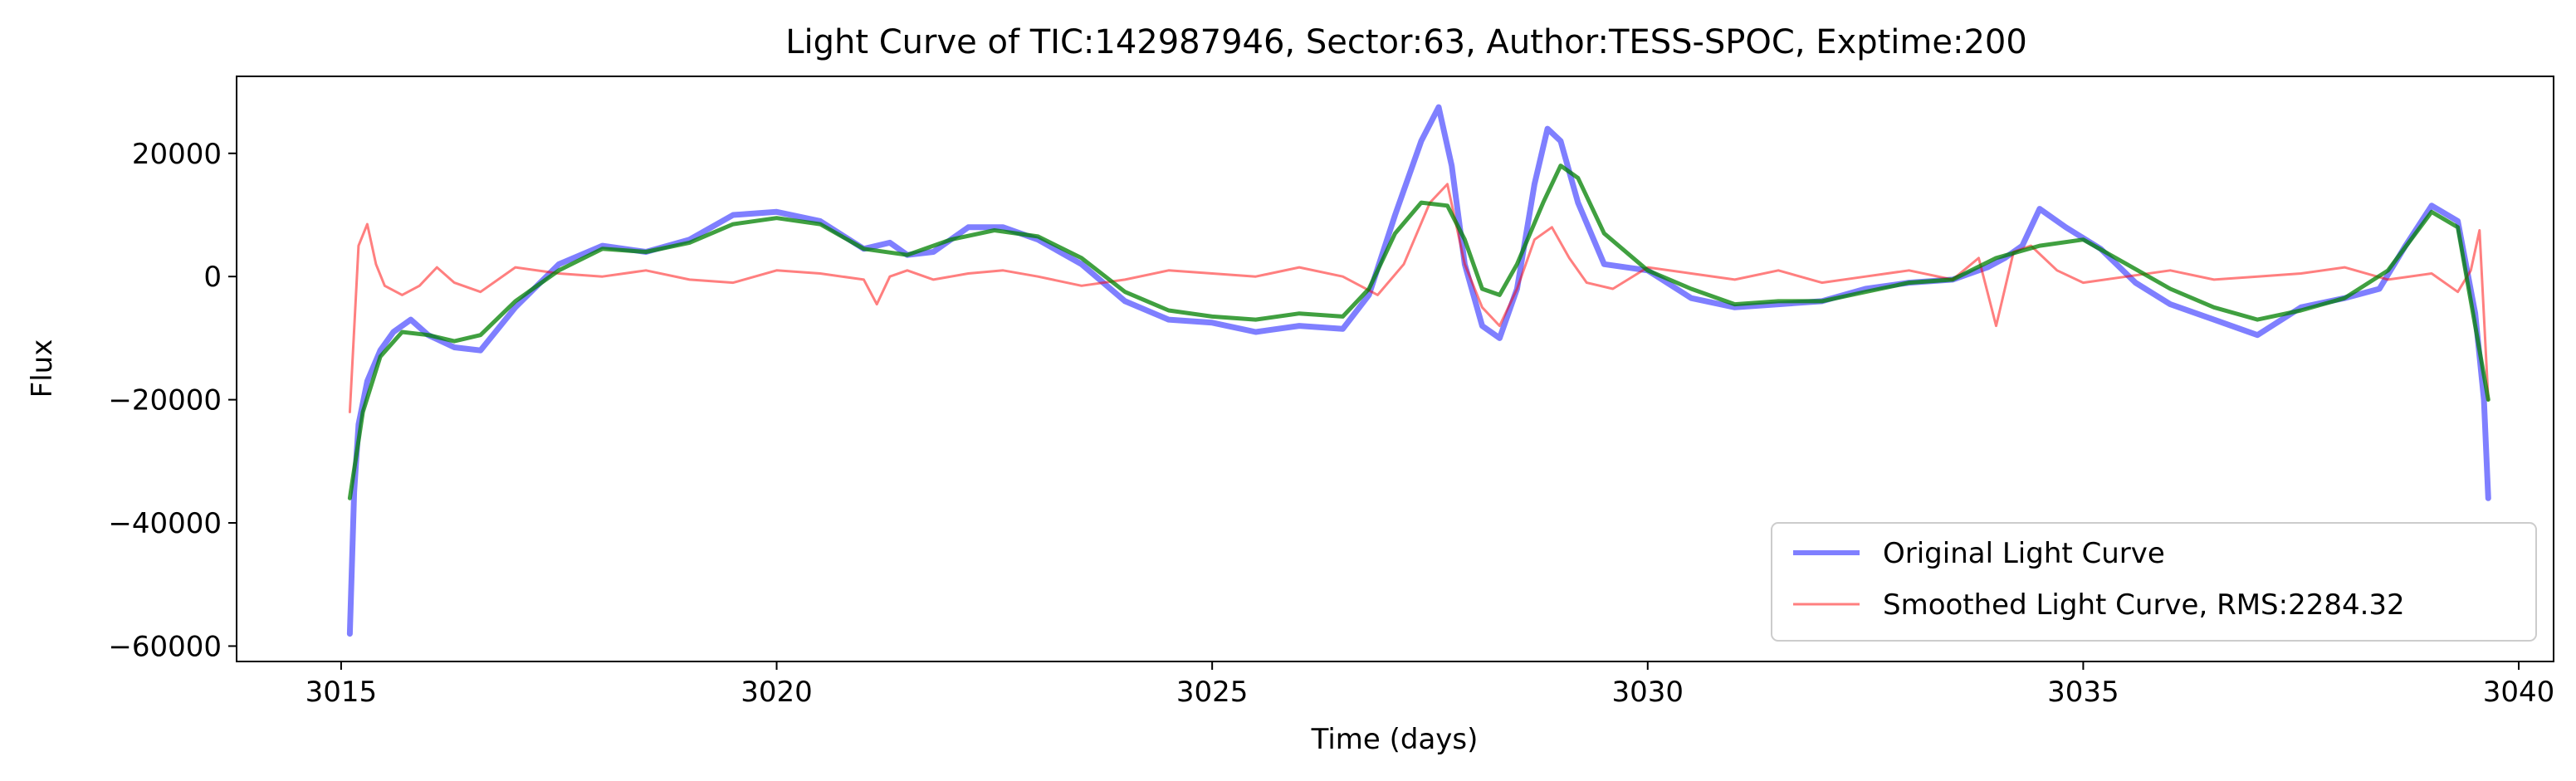  I want to click on x-axis-label: Time (days), so click(1395, 739).